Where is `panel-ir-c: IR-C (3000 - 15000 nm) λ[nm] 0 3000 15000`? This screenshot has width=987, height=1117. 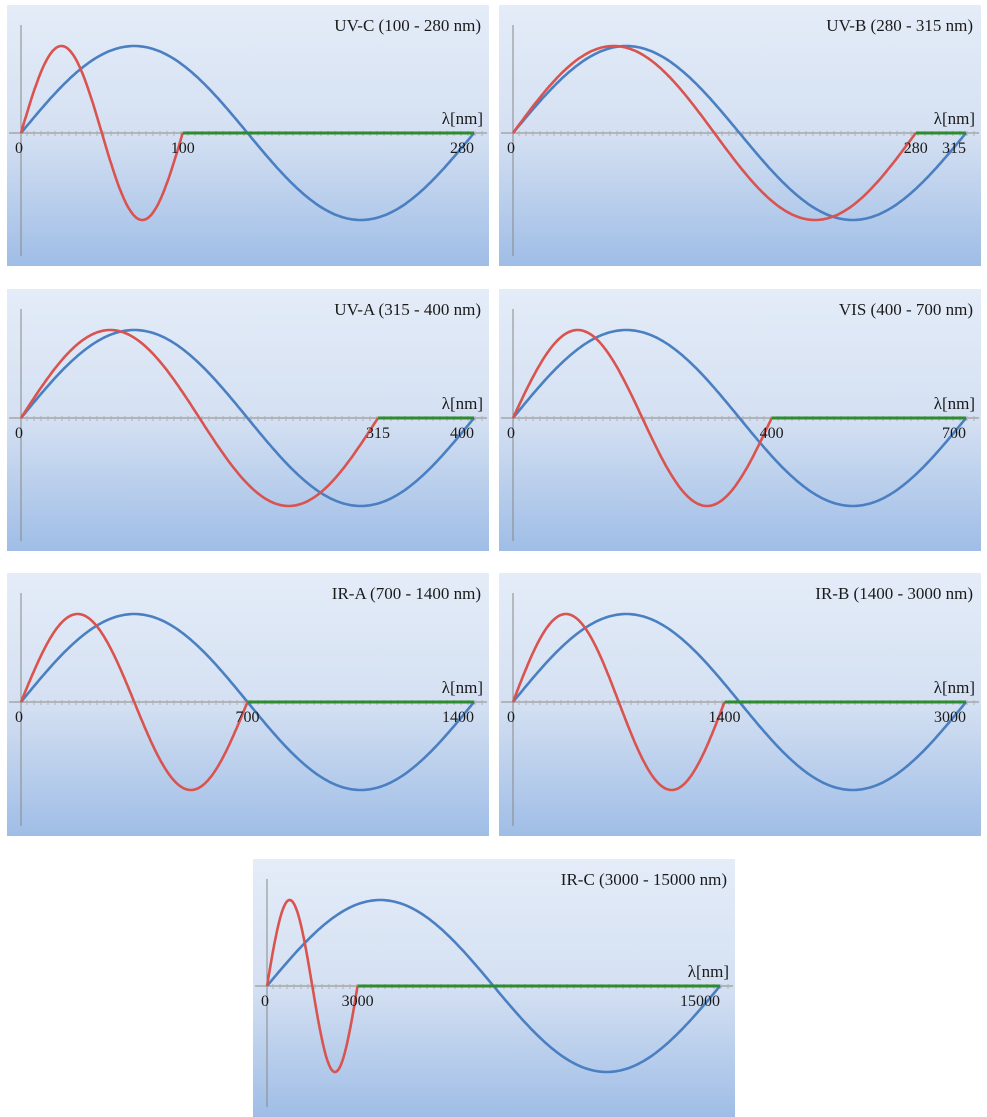
panel-ir-c: IR-C (3000 - 15000 nm) λ[nm] 0 3000 15000 is located at coordinates (494, 988).